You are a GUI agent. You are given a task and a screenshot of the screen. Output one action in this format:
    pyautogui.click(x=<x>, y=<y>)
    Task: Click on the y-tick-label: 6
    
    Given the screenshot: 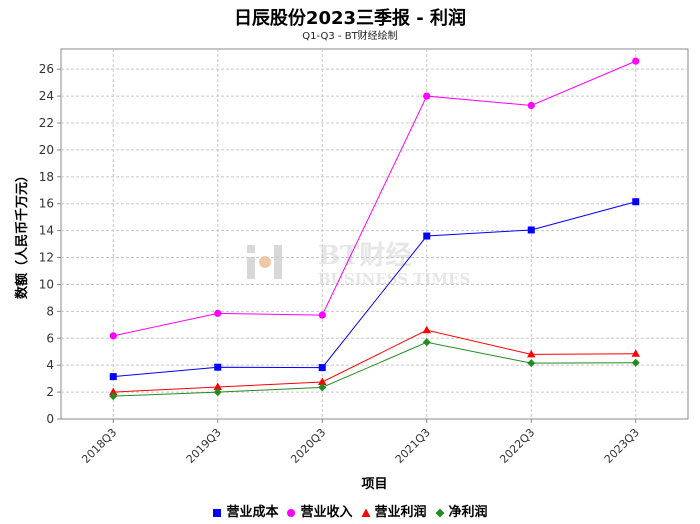 What is the action you would take?
    pyautogui.click(x=50, y=338)
    